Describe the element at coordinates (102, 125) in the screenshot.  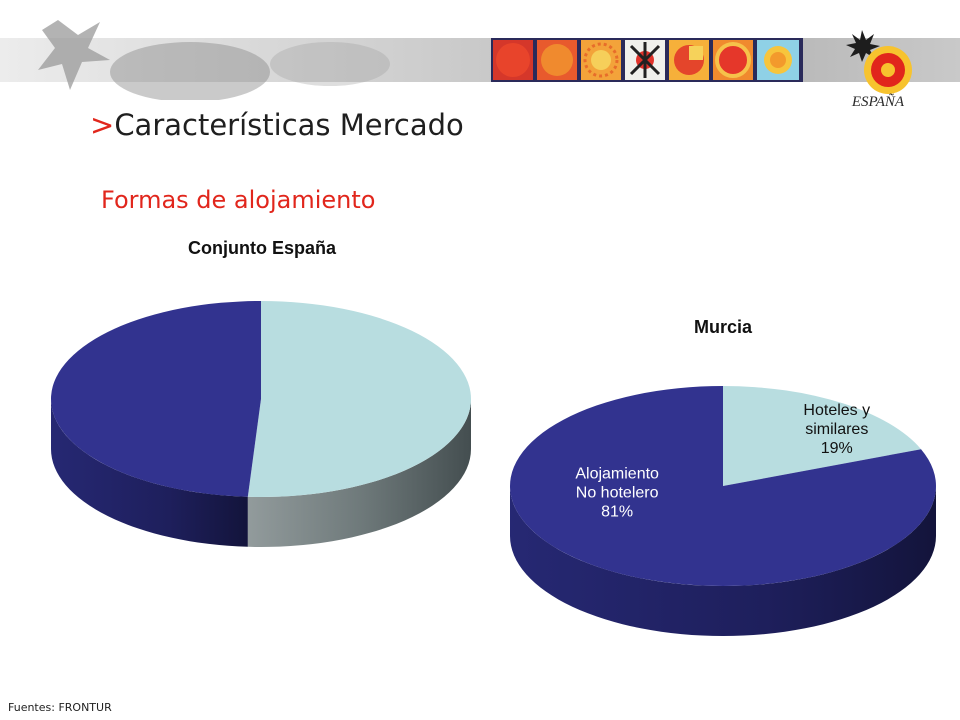
I see `title-marker: >` at that location.